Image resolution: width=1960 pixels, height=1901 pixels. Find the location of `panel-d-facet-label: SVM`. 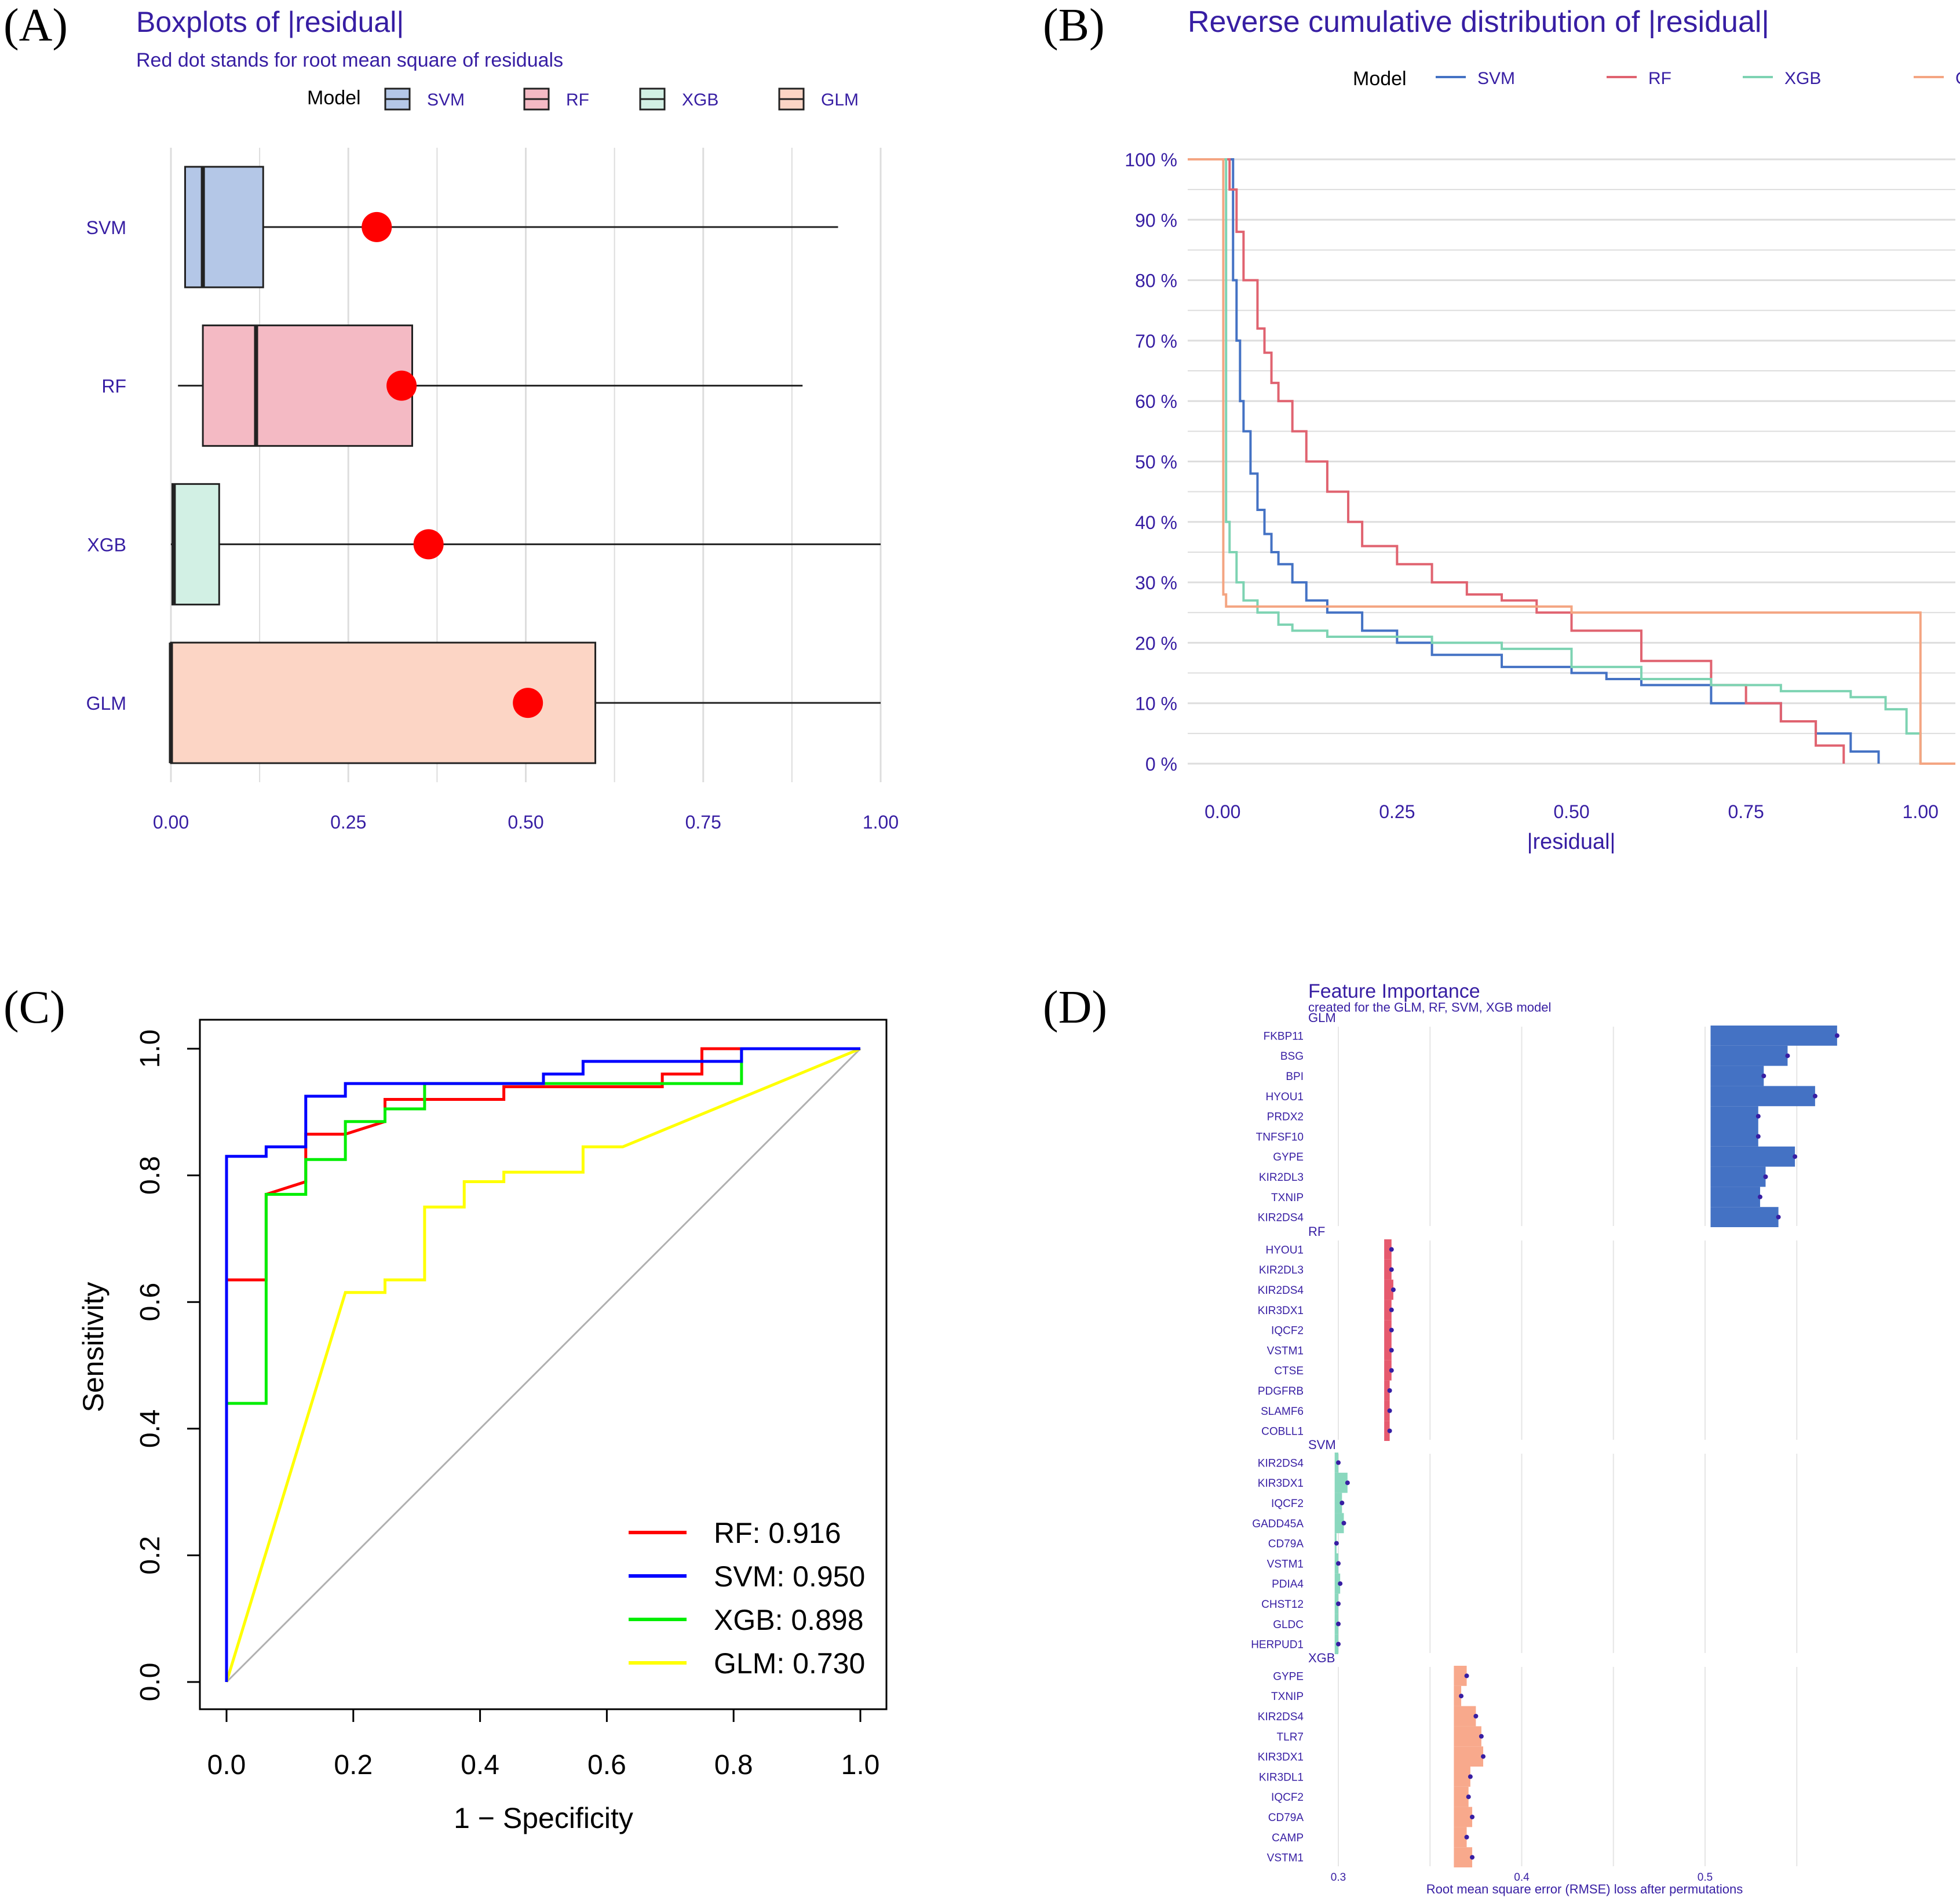

panel-d-facet-label: SVM is located at coordinates (1322, 1445).